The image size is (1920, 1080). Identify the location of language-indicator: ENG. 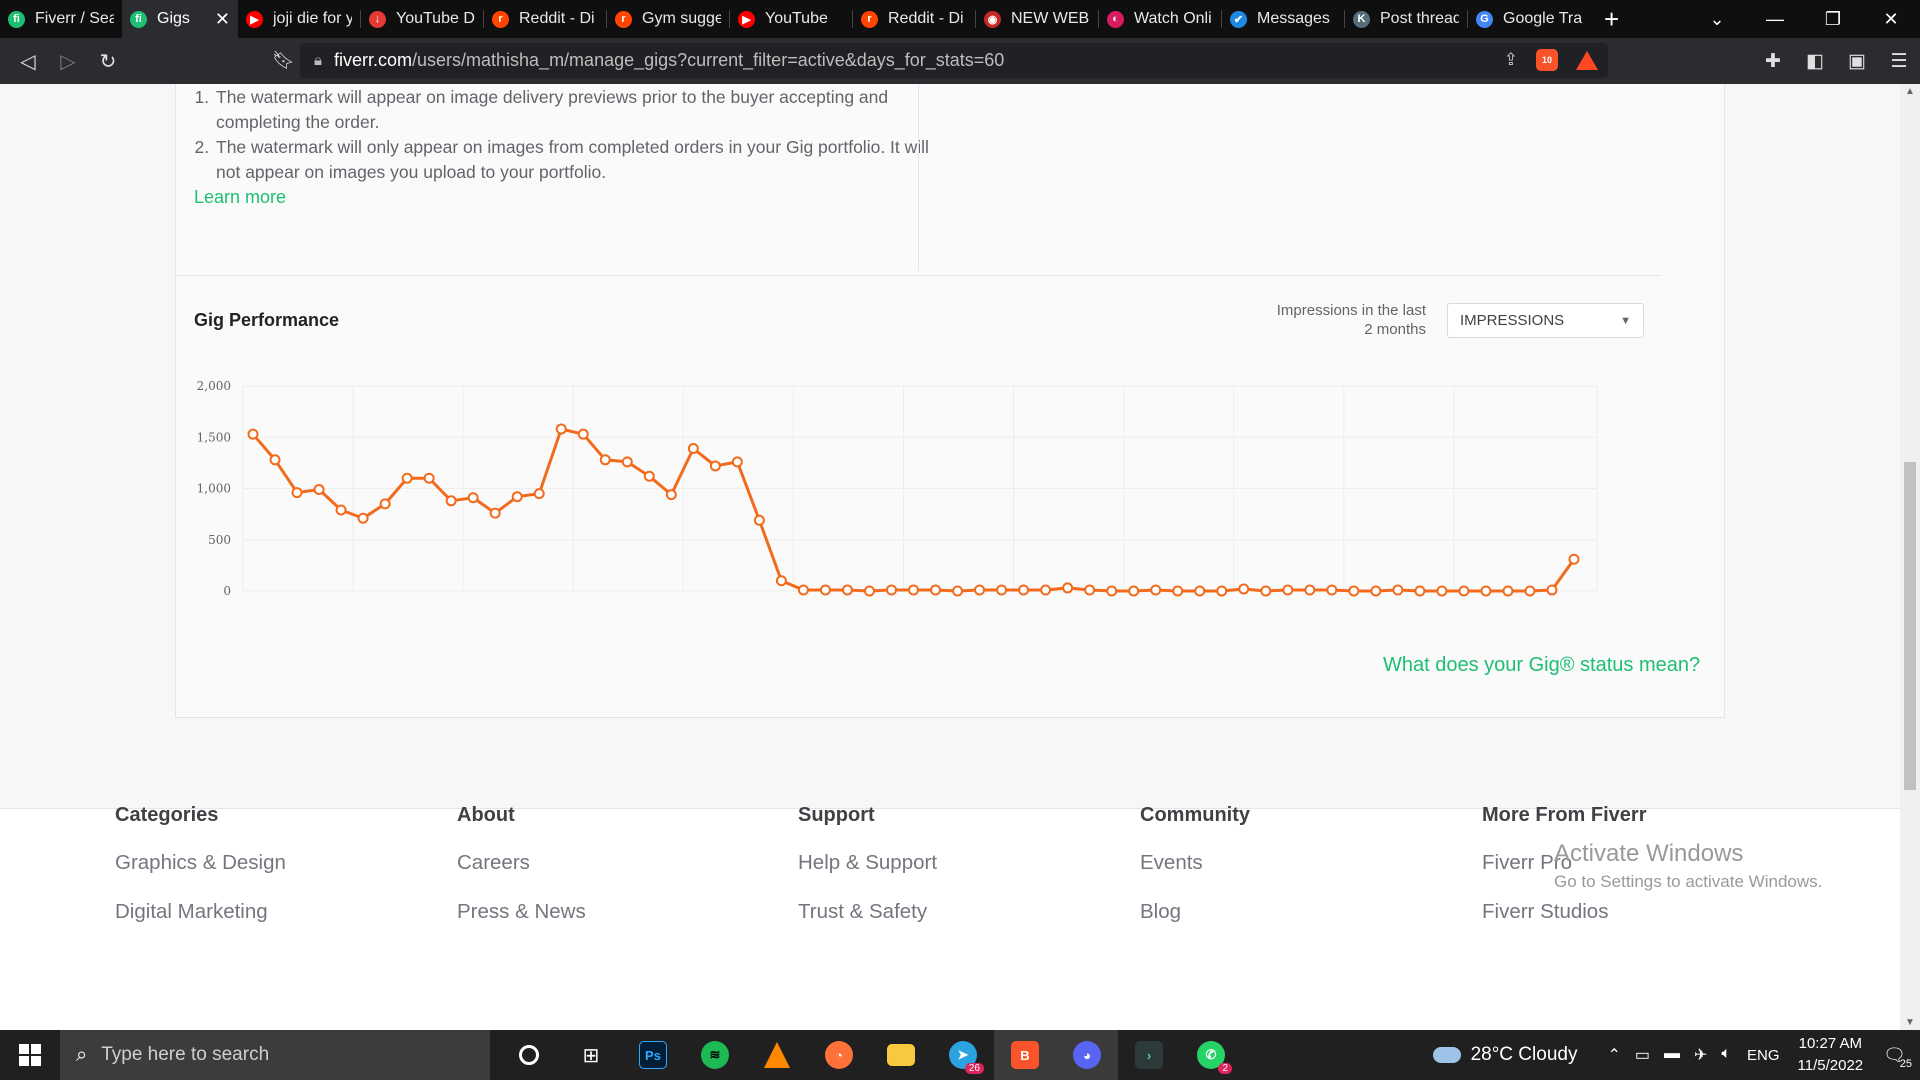
(1763, 1055).